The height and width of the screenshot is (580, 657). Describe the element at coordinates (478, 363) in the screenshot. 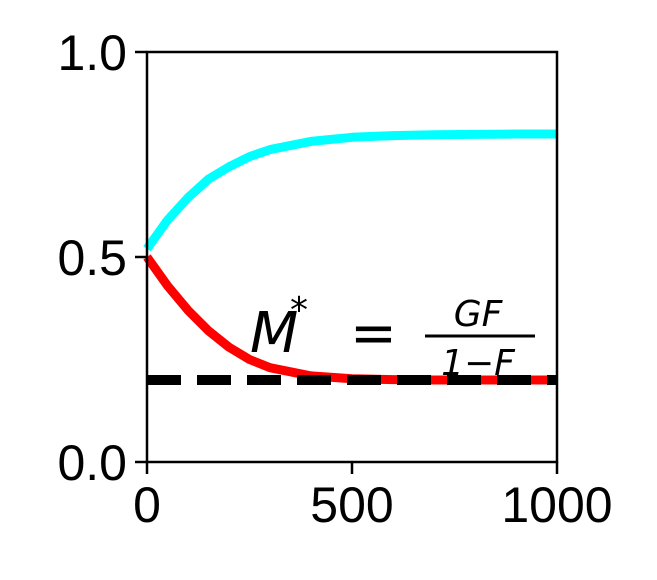

I see `formula-denominator: 1−F` at that location.